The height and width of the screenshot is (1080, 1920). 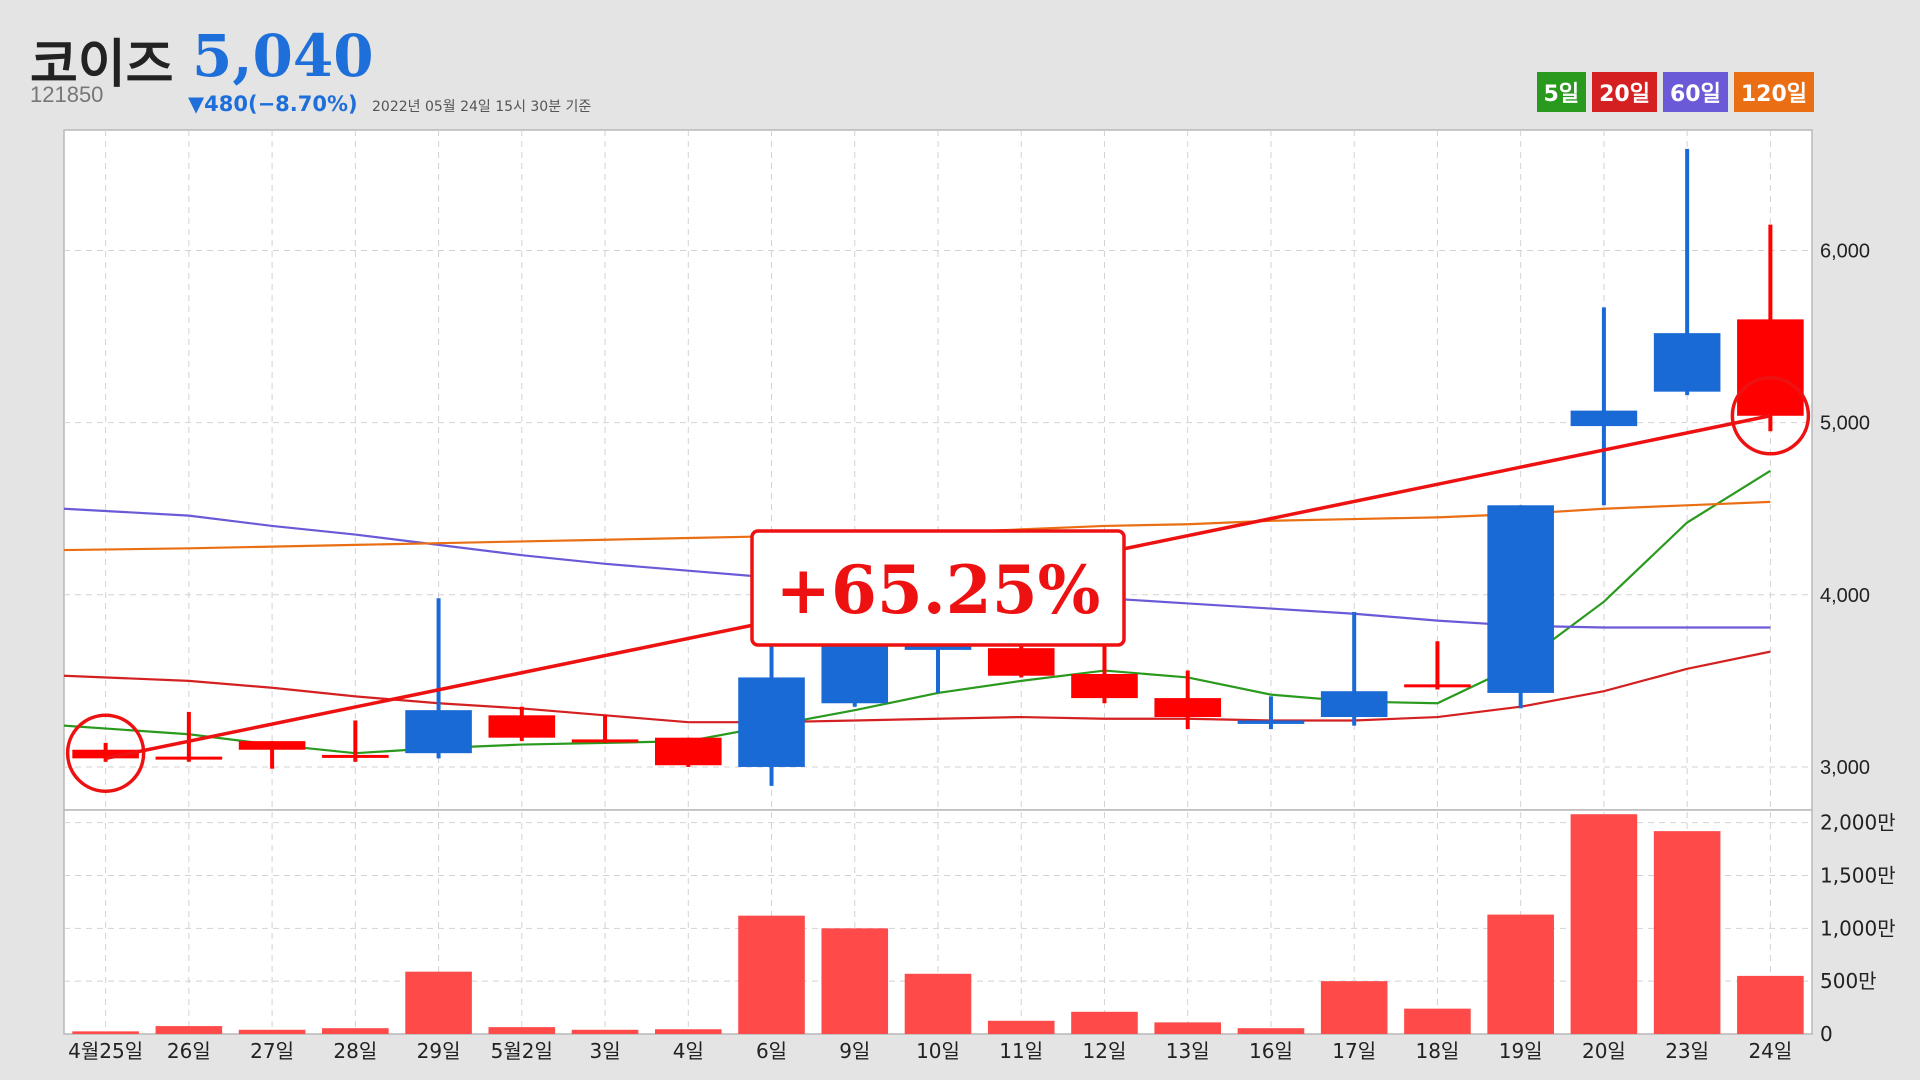 What do you see at coordinates (1624, 92) in the screenshot?
I see `legend-ma20: 20일` at bounding box center [1624, 92].